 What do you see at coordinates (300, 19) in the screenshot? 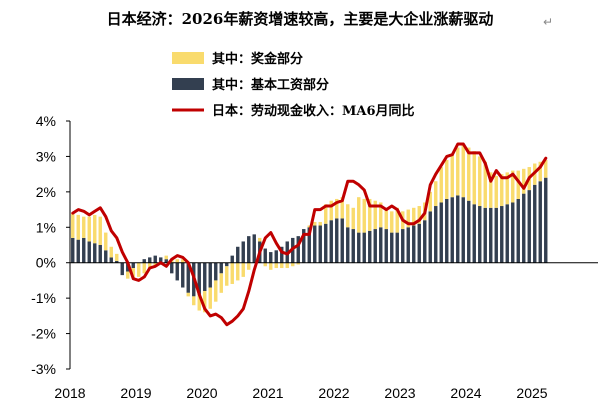
I see `chart-title: 日本经济：2026年薪资增速较高，主要是大企业涨薪驱动` at bounding box center [300, 19].